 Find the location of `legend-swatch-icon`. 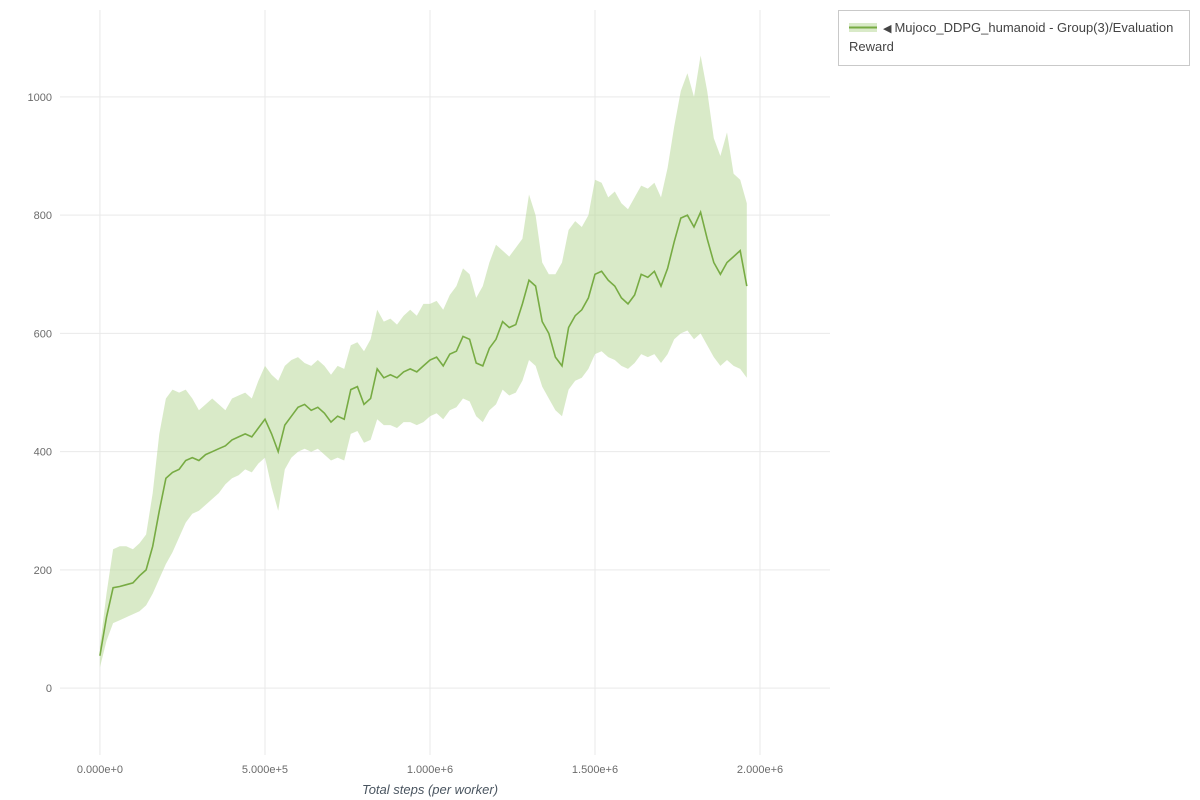

legend-swatch-icon is located at coordinates (863, 27).